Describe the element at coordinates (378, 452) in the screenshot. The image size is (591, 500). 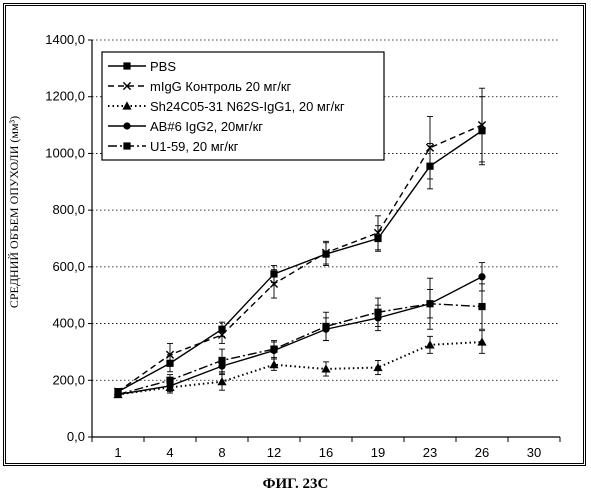
I see `x-tick-label: 19` at that location.